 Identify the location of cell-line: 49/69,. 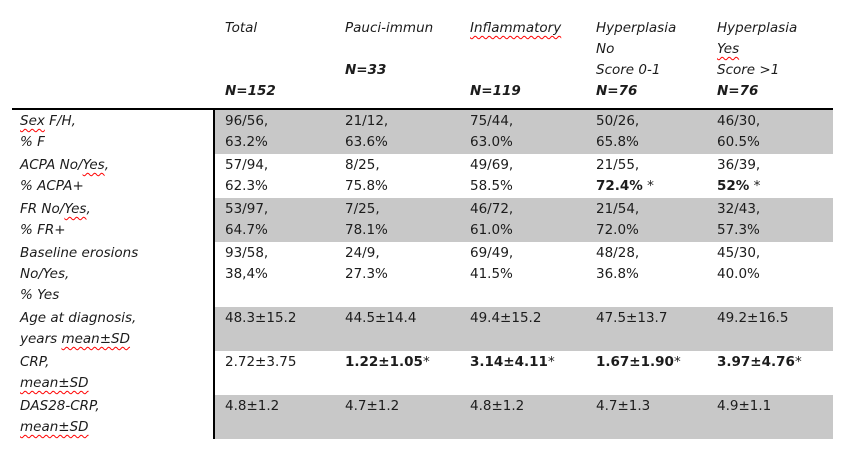
(526, 165).